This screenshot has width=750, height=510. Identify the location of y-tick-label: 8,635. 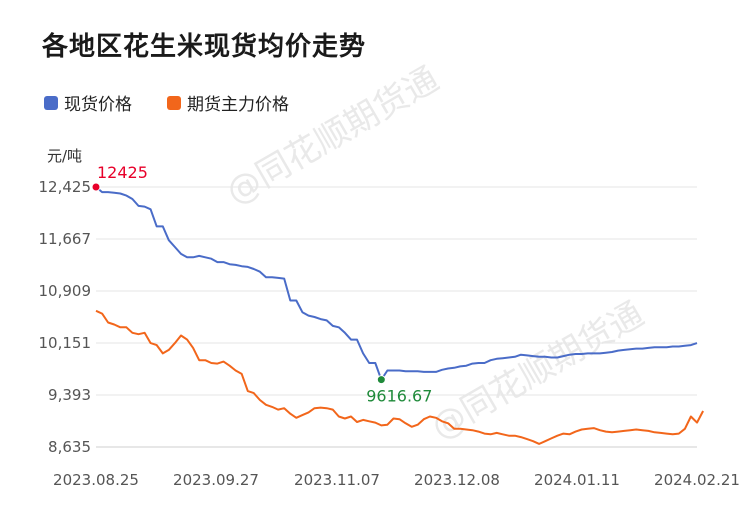
(69, 447).